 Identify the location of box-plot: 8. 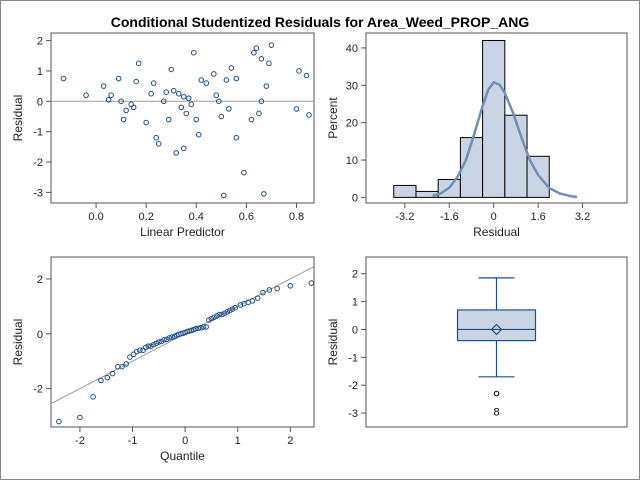
(496, 348).